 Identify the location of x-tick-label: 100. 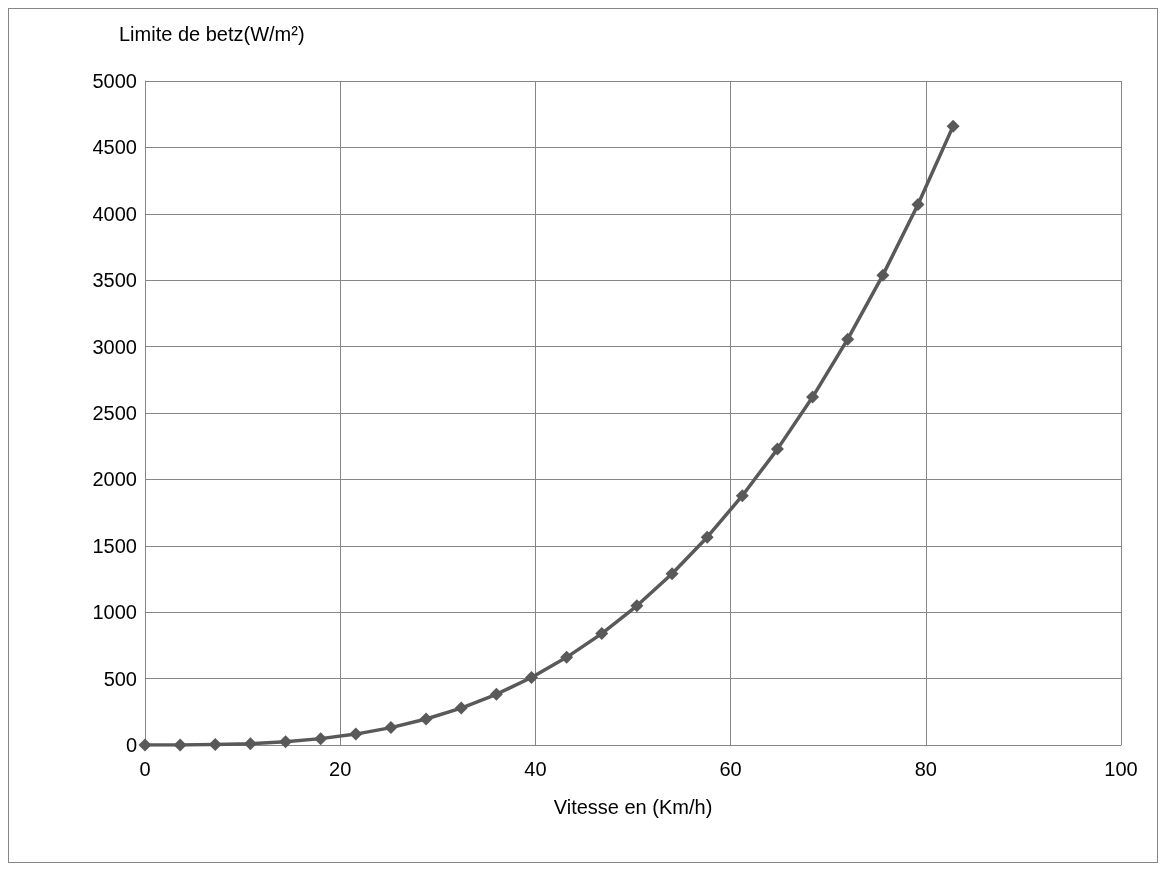
(1121, 769).